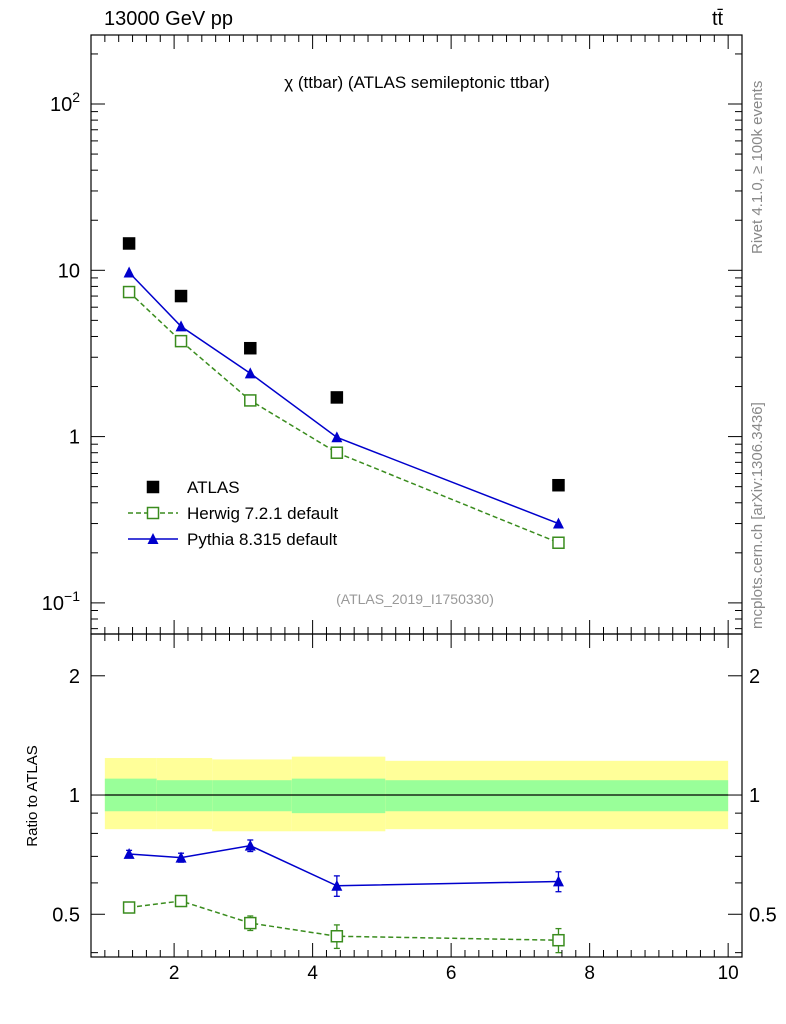 The height and width of the screenshot is (1024, 786). What do you see at coordinates (718, 19) in the screenshot?
I see `header-process-label: tt̄` at bounding box center [718, 19].